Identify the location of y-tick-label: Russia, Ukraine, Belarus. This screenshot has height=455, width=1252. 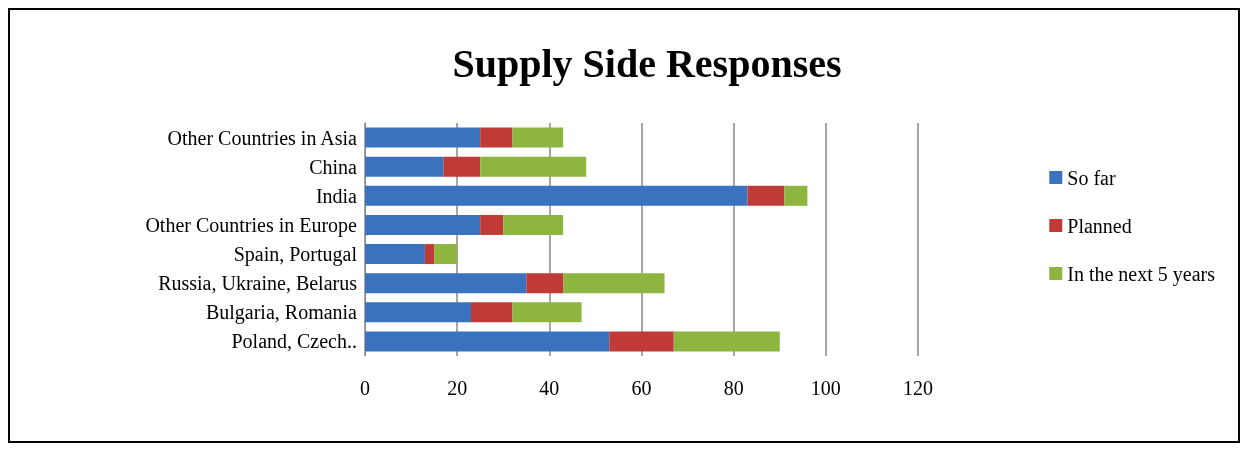
(258, 283).